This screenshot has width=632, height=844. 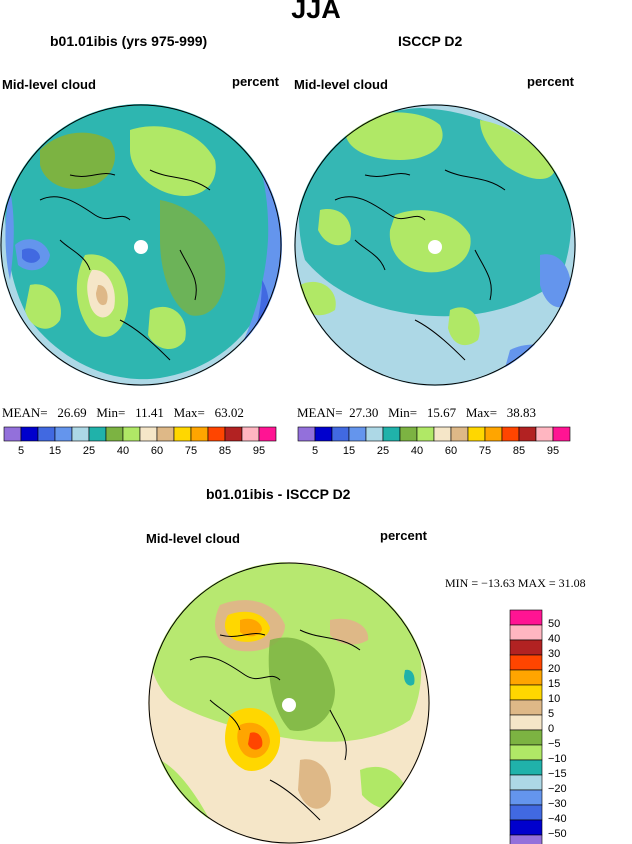 What do you see at coordinates (481, 412) in the screenshot?
I see `panel2-max-label: Max=` at bounding box center [481, 412].